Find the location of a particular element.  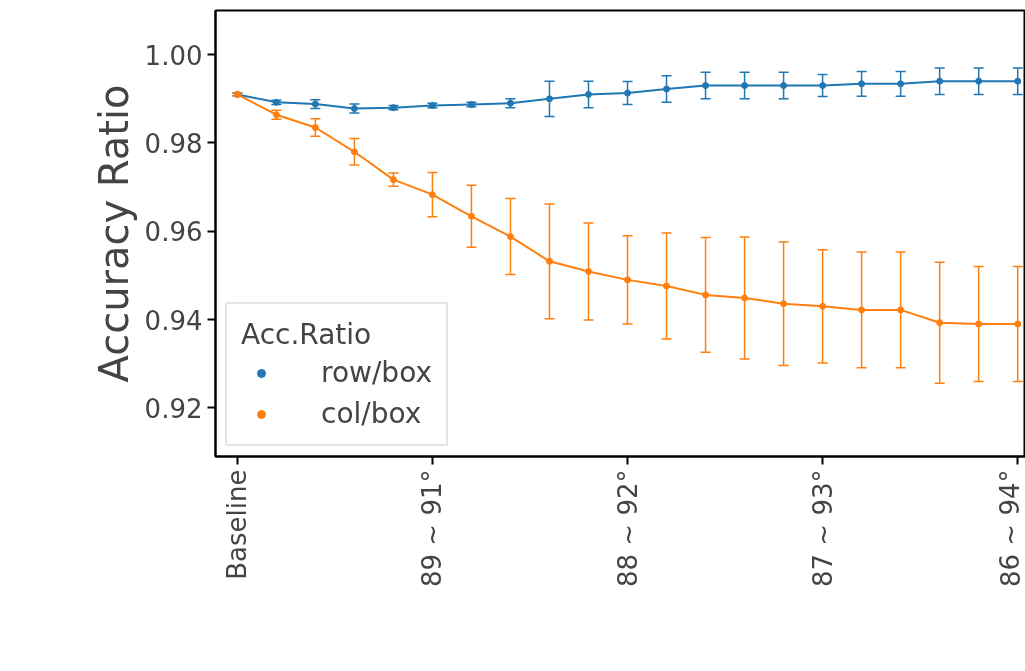

x-tick-label: 87 ~ 93° is located at coordinates (822, 528).